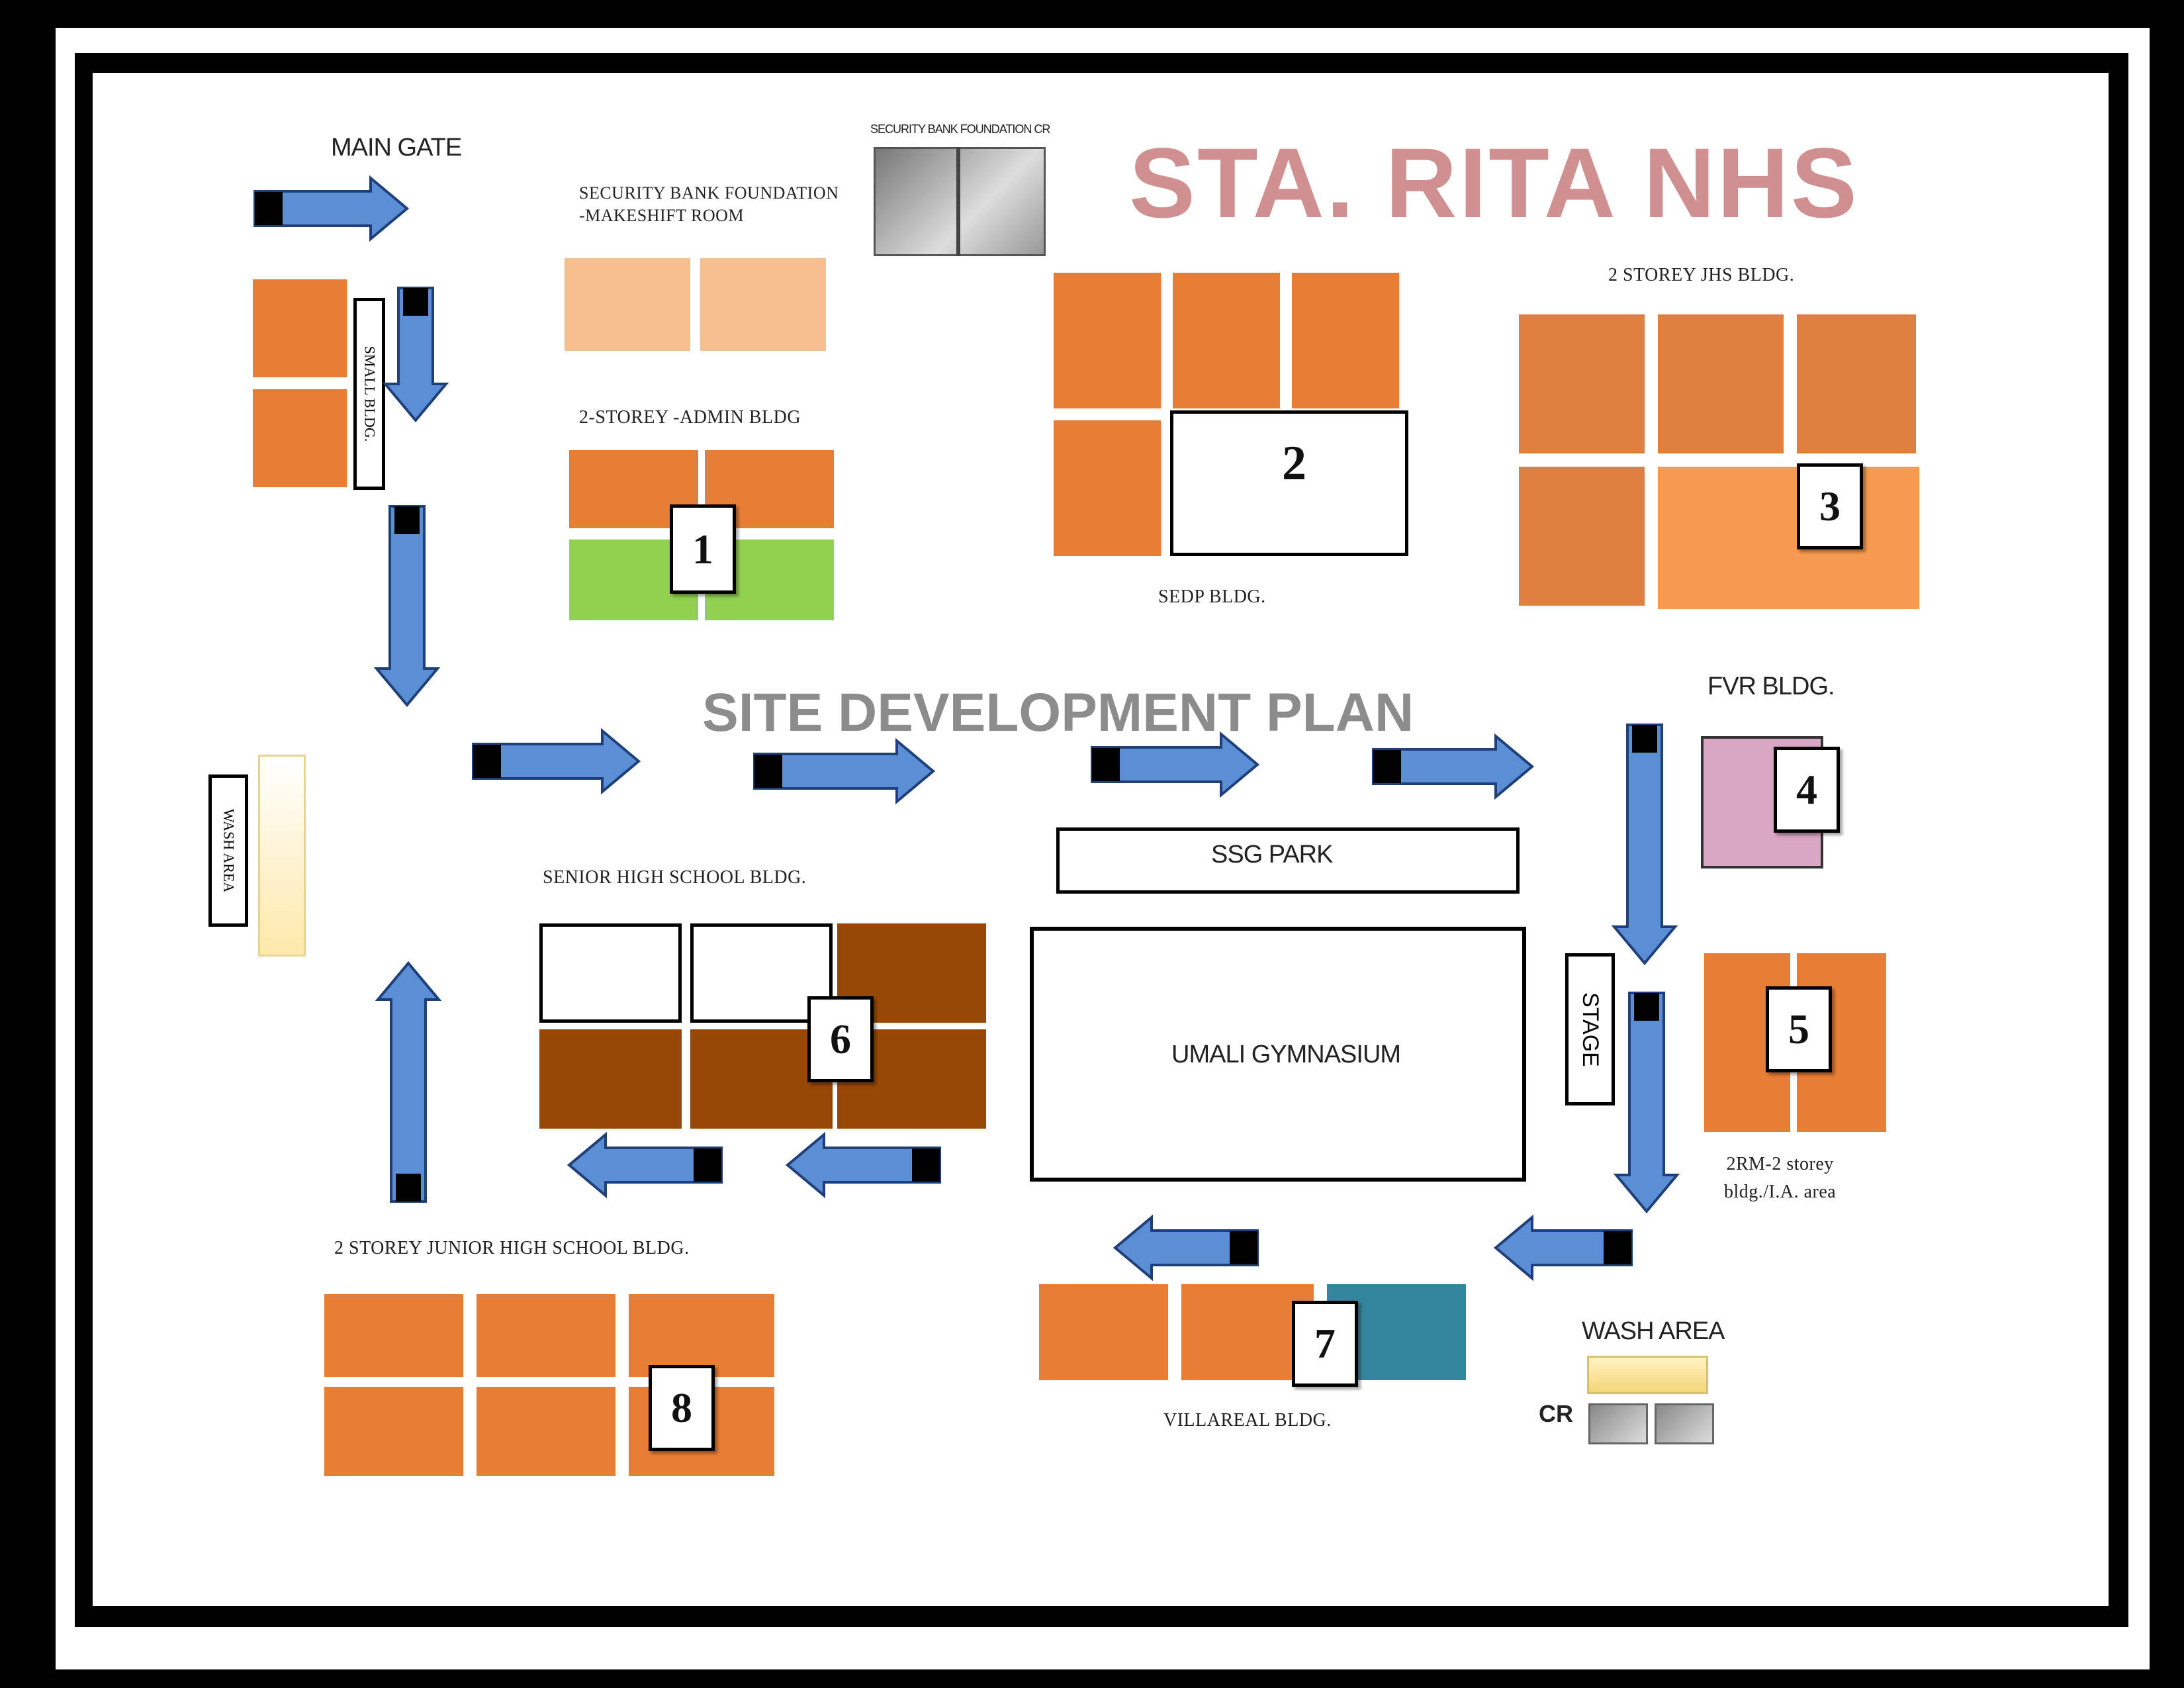  I want to click on main-gate-label: MAIN GATE, so click(397, 148).